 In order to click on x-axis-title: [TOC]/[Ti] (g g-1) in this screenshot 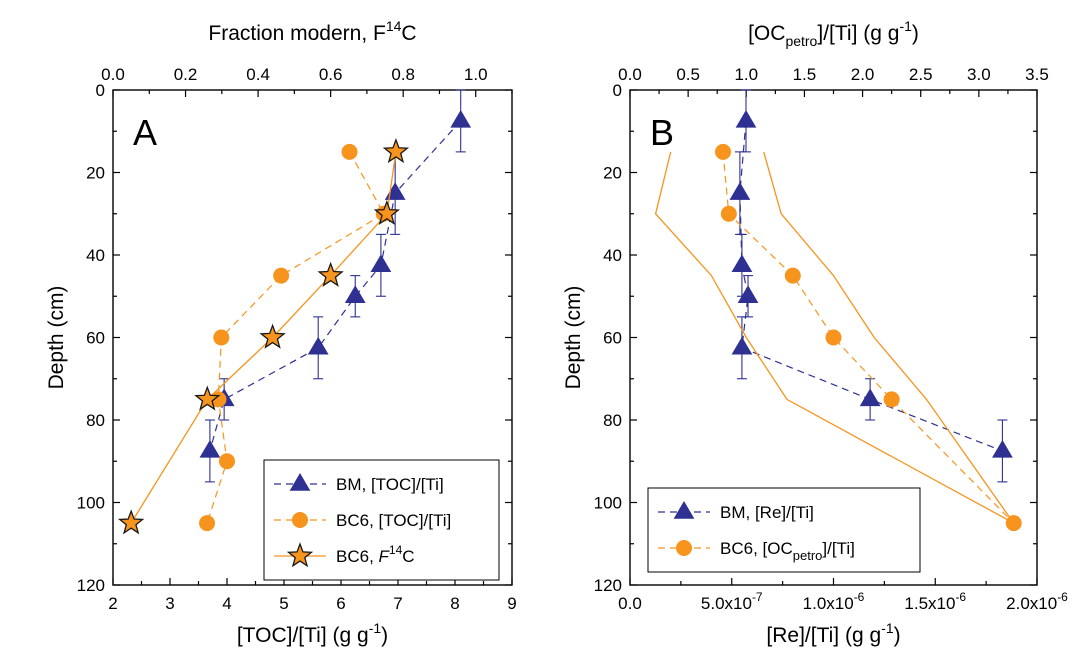, I will do `click(312, 633)`.